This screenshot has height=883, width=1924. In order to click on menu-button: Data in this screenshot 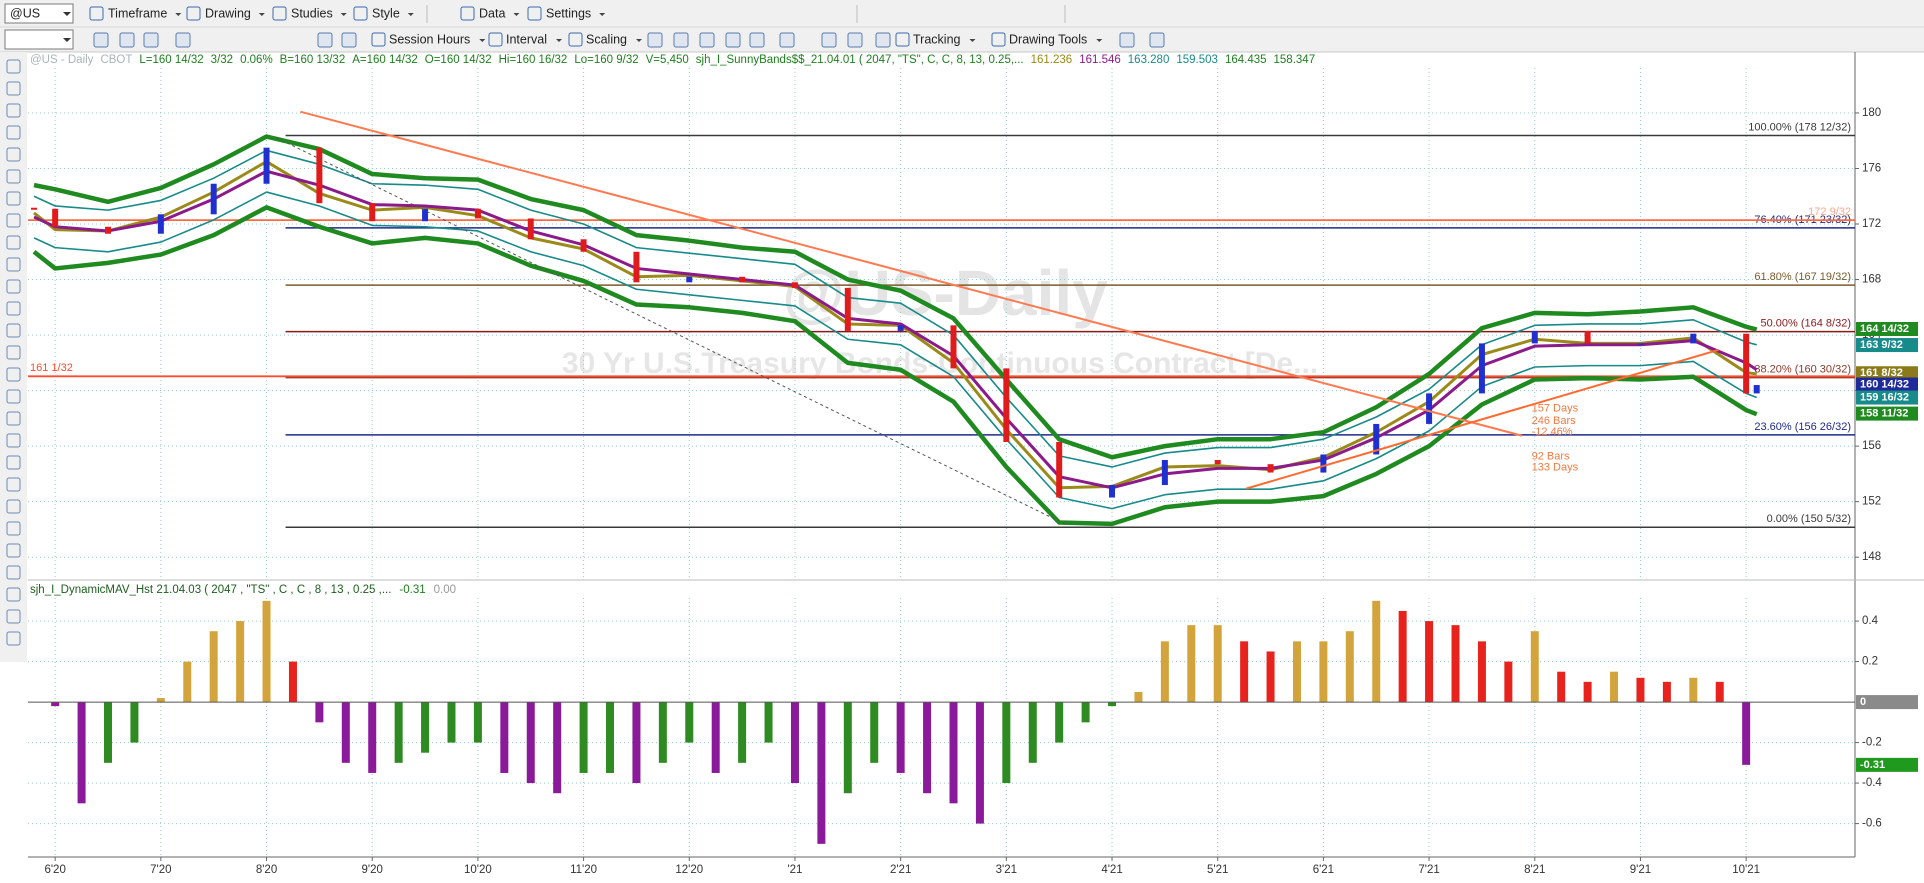, I will do `click(490, 13)`.